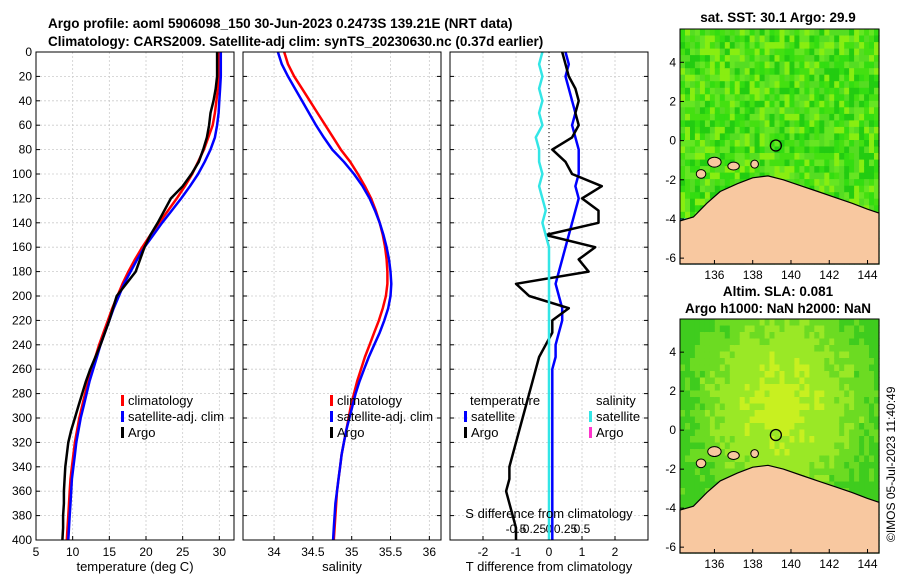 Image resolution: width=900 pixels, height=580 pixels. Describe the element at coordinates (754, 164) in the screenshot. I see `island` at that location.